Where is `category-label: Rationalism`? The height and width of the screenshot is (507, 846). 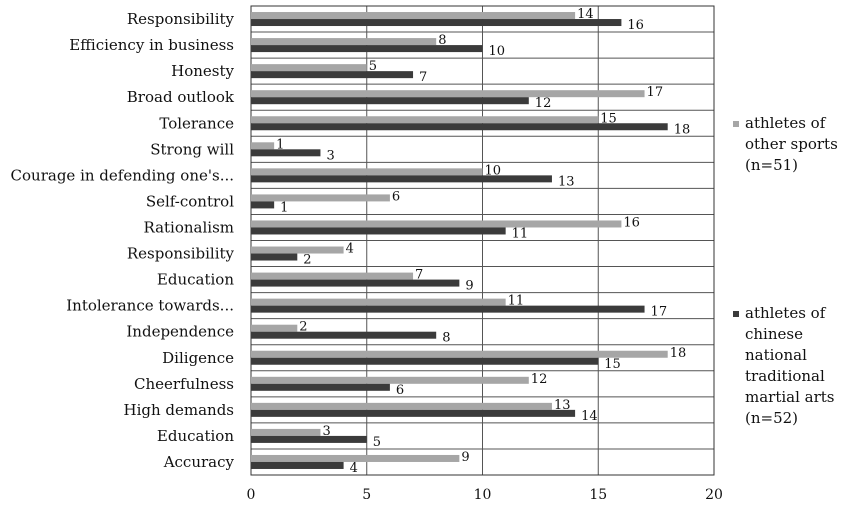 category-label: Rationalism is located at coordinates (188, 227).